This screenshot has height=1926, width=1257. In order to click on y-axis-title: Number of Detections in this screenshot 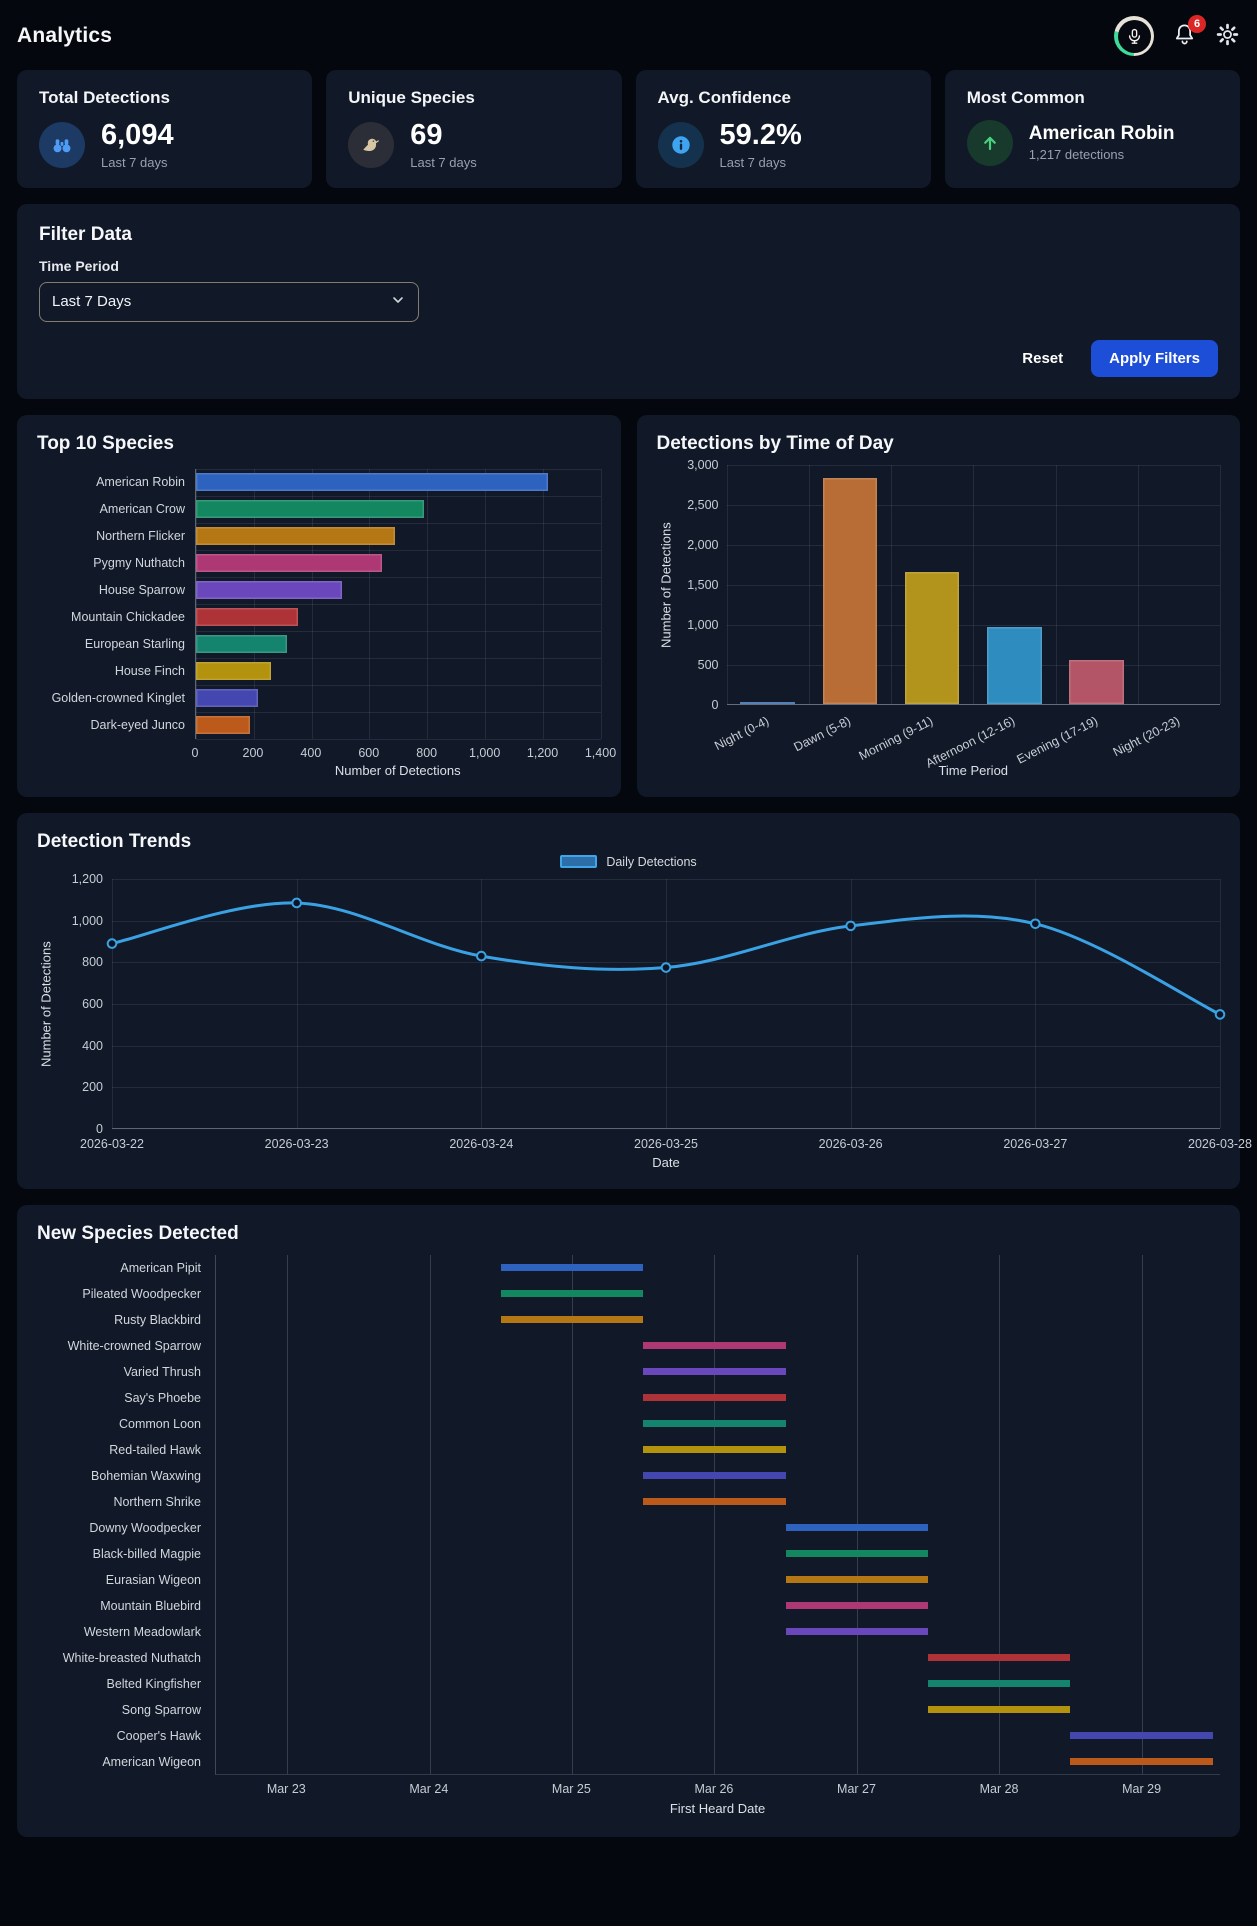, I will do `click(665, 585)`.